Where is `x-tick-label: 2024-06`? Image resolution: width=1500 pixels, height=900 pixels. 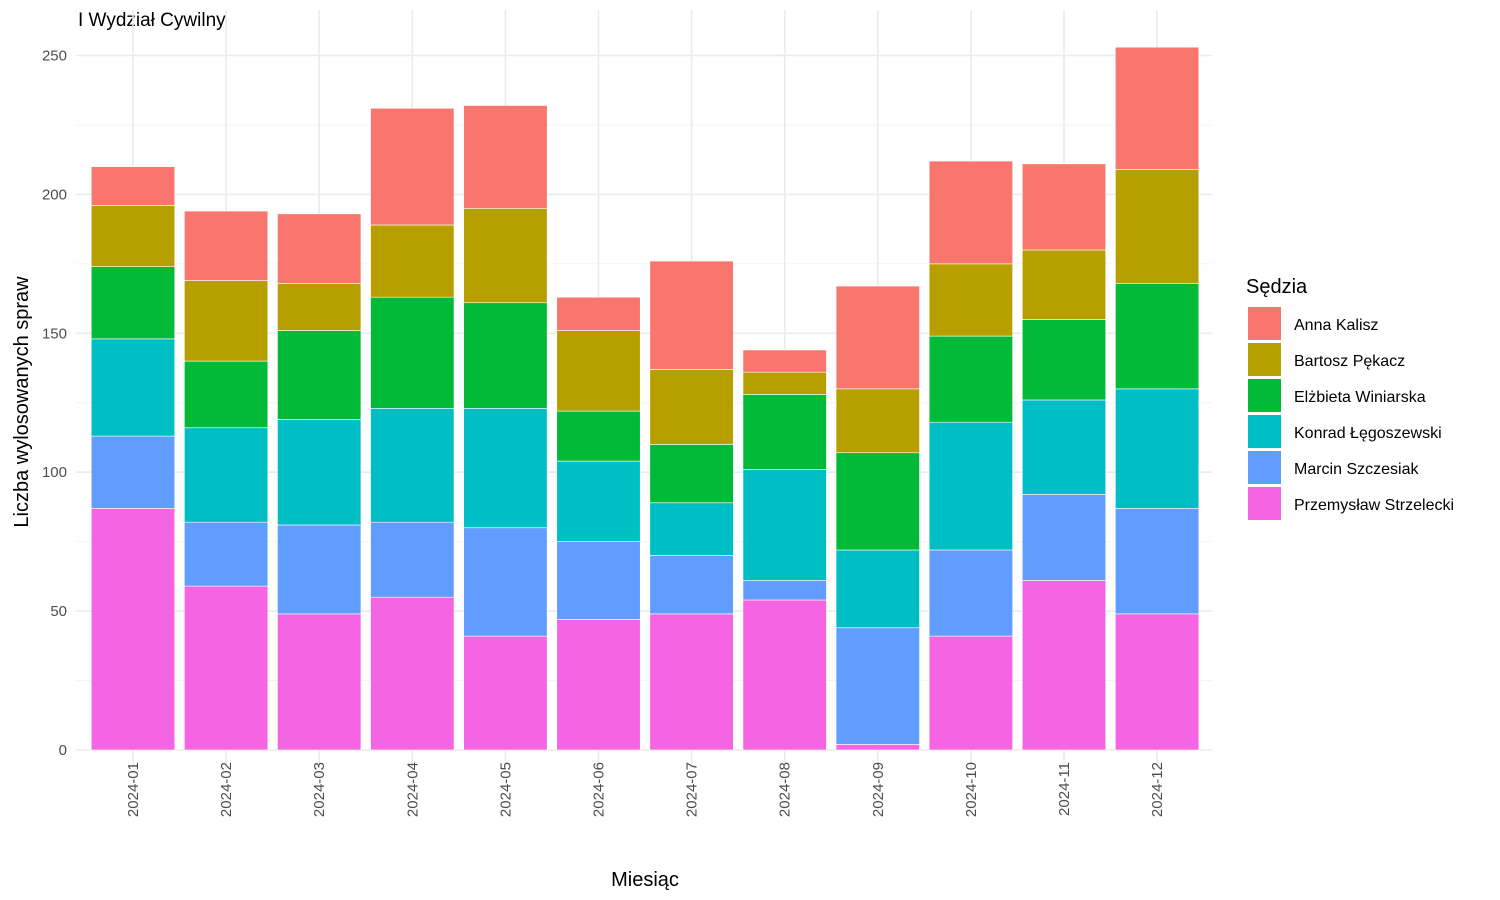 x-tick-label: 2024-06 is located at coordinates (599, 789).